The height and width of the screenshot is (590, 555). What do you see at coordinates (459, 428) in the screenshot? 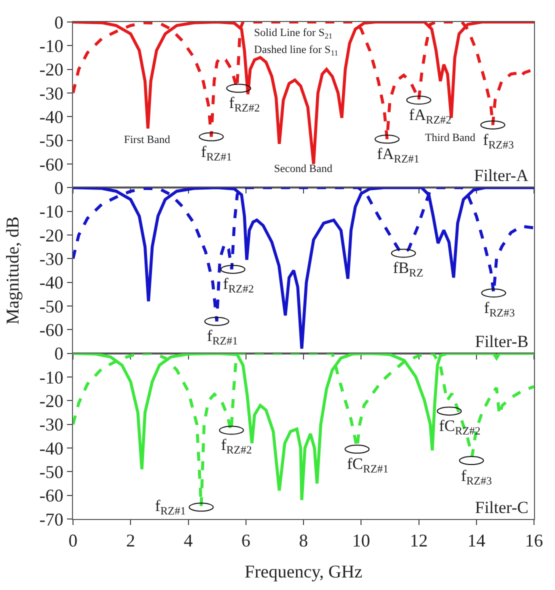
I see `annotation: fC$_{RZ#2}$` at bounding box center [459, 428].